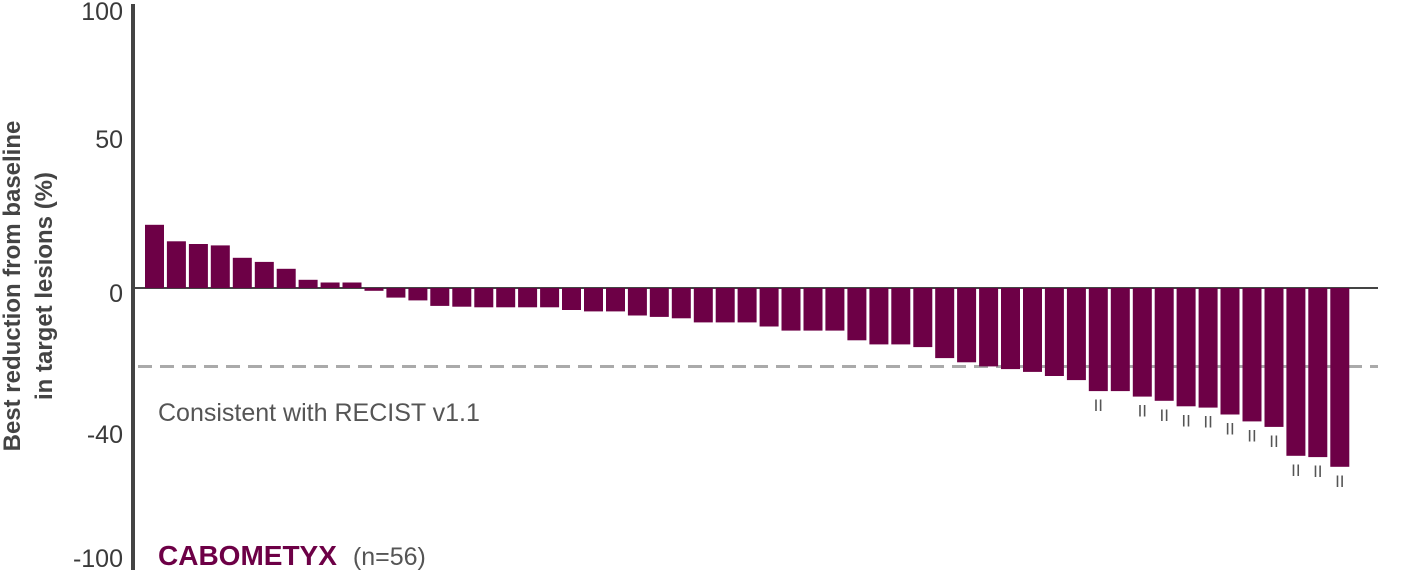  Describe the element at coordinates (1219, 443) in the screenshot. I see `bar-markers: II II II II II II II II II II II` at that location.